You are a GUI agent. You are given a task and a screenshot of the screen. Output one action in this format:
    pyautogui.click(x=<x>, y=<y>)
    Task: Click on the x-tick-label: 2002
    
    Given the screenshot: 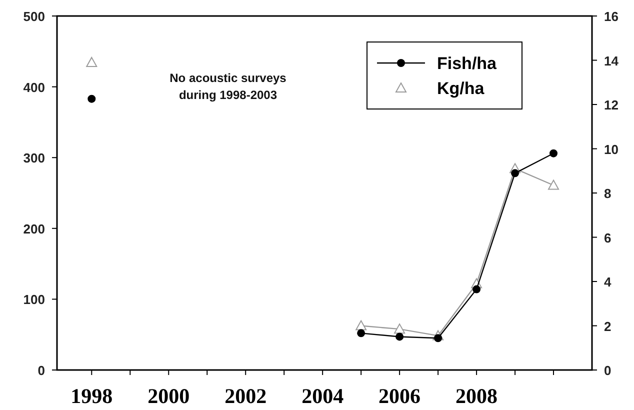 What is the action you would take?
    pyautogui.click(x=245, y=396)
    